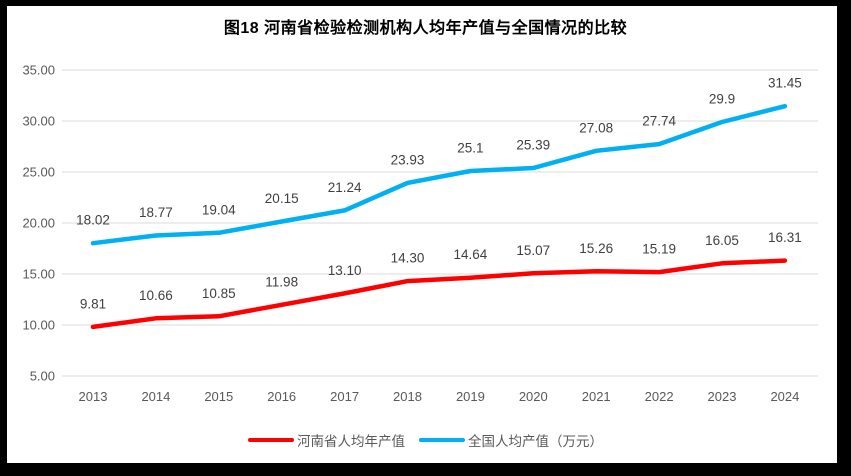 This screenshot has height=476, width=851. What do you see at coordinates (281, 396) in the screenshot?
I see `x-tick-label: 2016` at bounding box center [281, 396].